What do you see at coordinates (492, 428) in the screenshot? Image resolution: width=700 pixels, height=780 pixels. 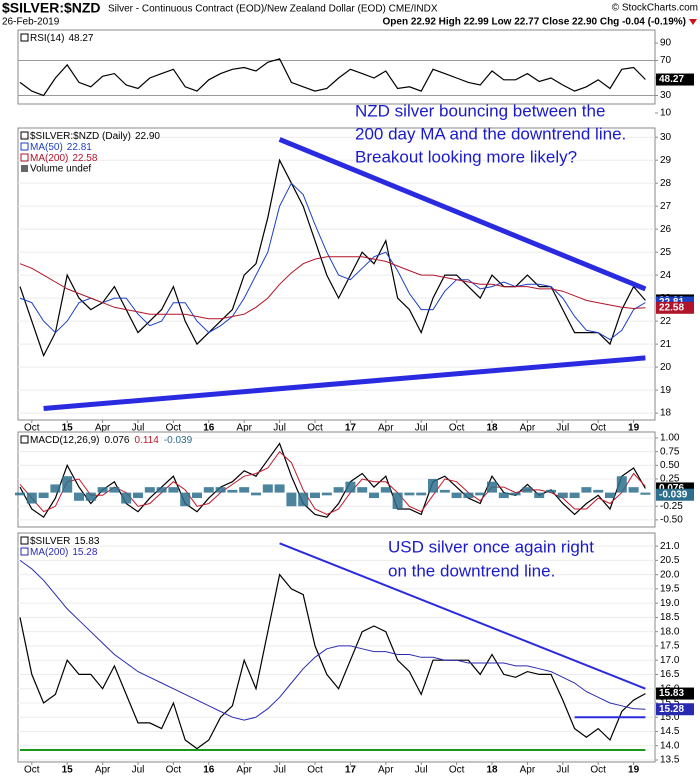 I see `x-tick-label: 18` at bounding box center [492, 428].